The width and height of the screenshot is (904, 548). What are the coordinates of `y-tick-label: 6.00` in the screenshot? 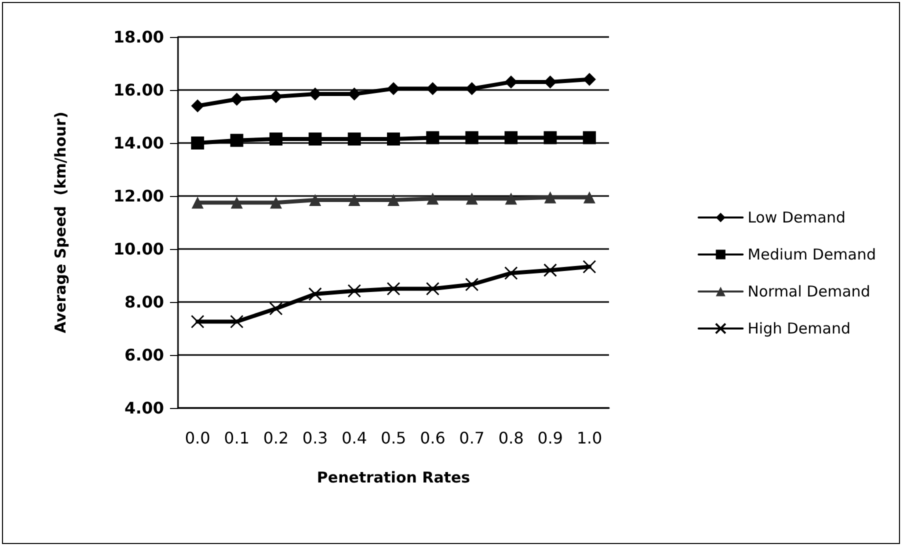 It's located at (144, 355).